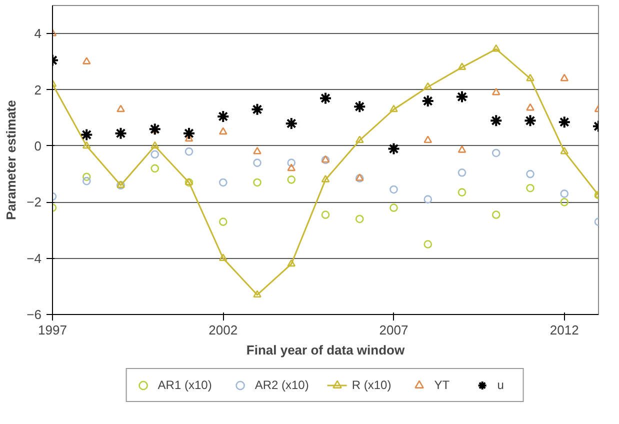 This screenshot has height=424, width=619. What do you see at coordinates (326, 350) in the screenshot?
I see `x-axis-title: Final year of data window` at bounding box center [326, 350].